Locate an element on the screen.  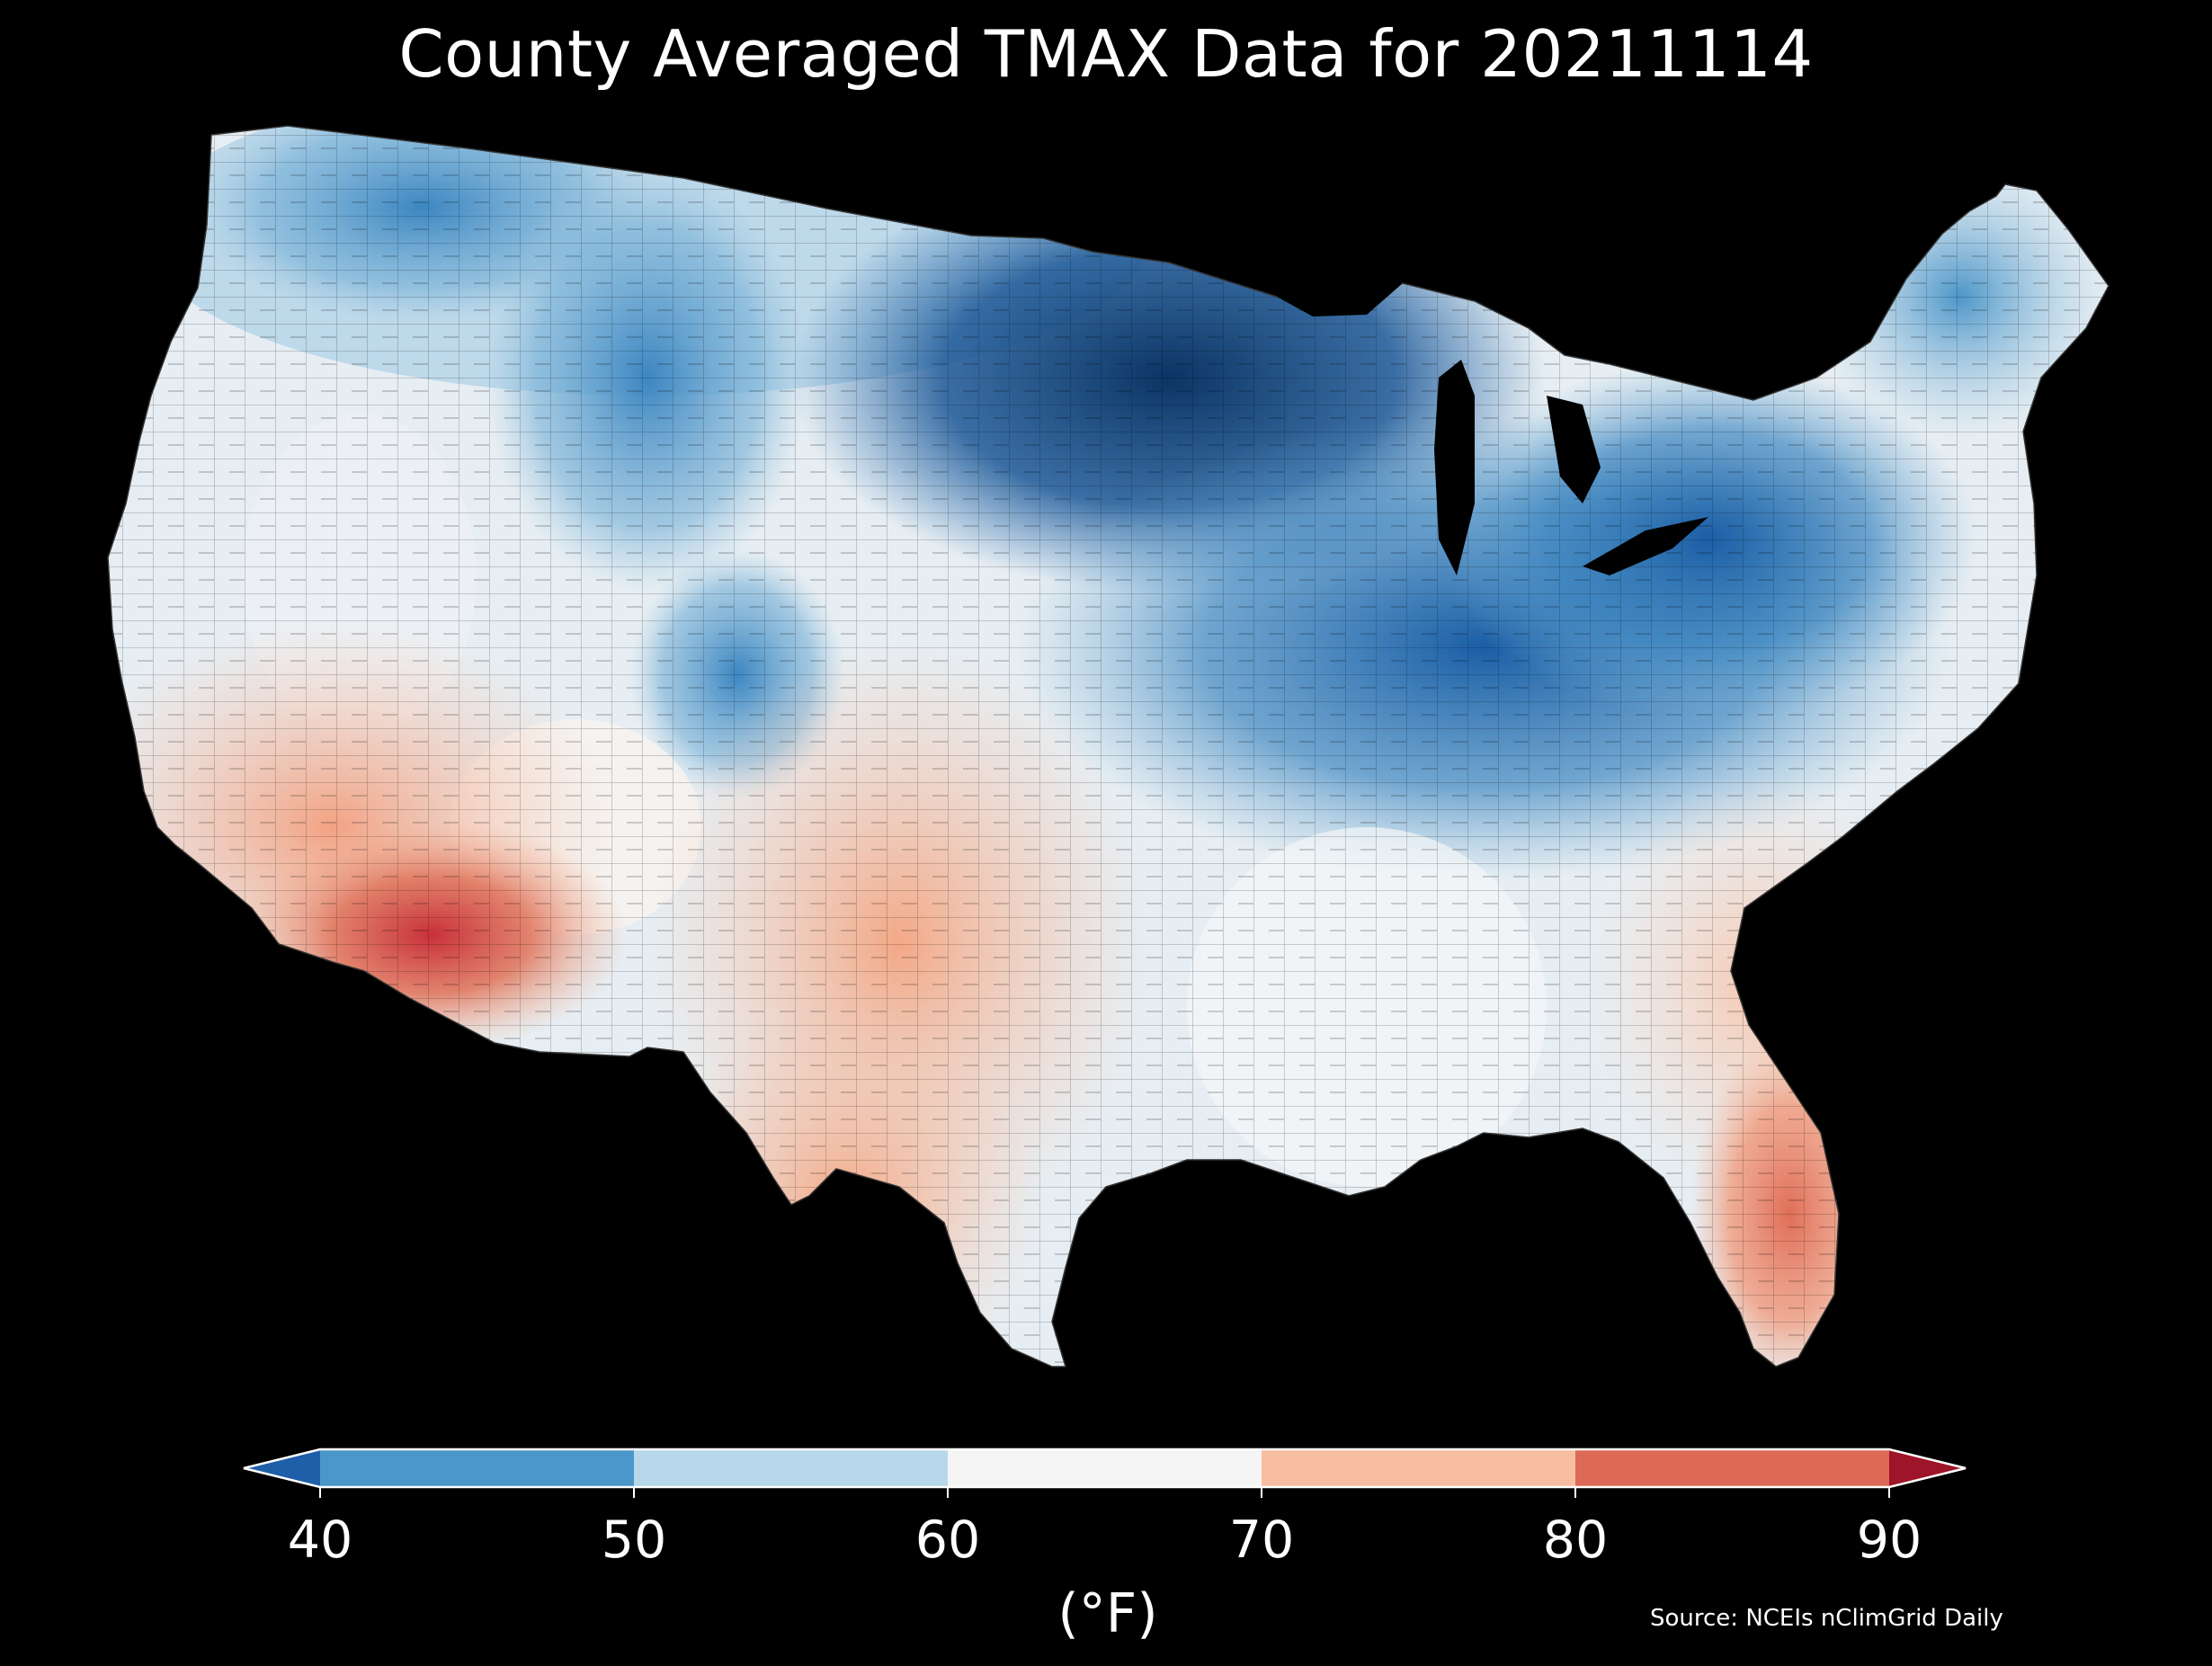
lake-huron is located at coordinates (1574, 450).